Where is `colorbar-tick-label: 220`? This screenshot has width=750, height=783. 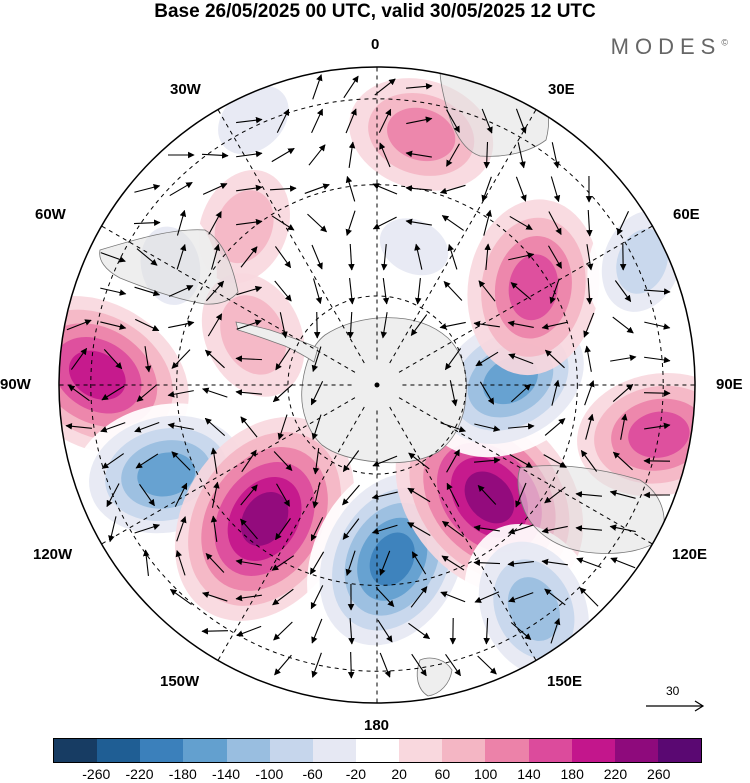
colorbar-tick-label: 220 is located at coordinates (615, 774).